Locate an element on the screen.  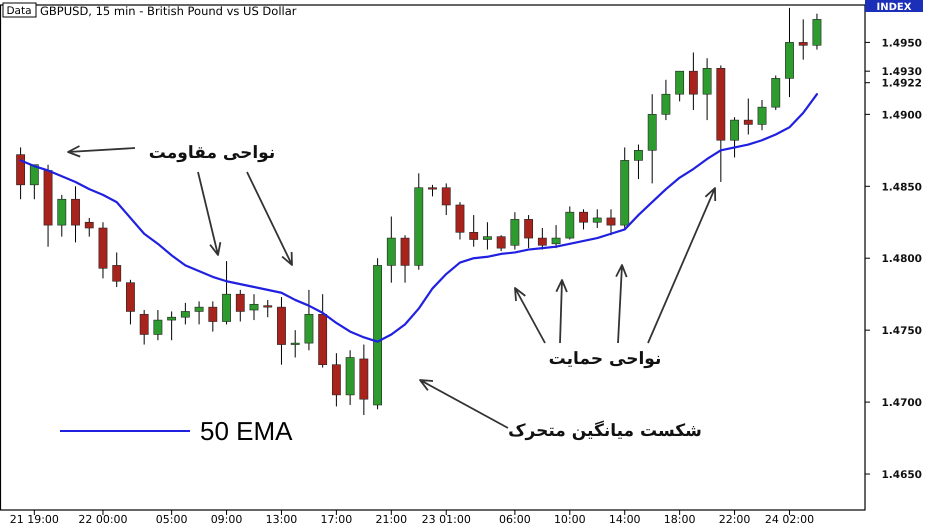
chart-title: GBPUSD, 15 min - British Pound vs US Dollar is located at coordinates (168, 11).